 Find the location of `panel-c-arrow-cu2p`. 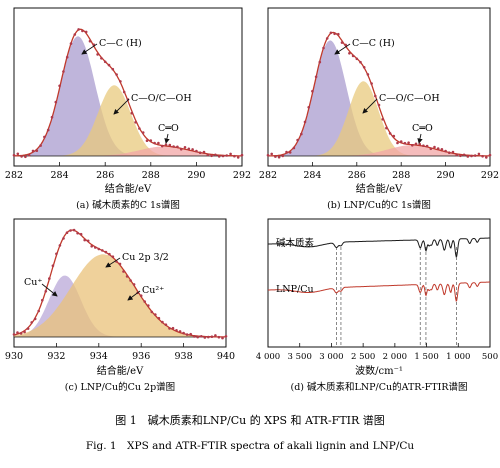

panel-c-arrow-cu2p is located at coordinates (113, 262).